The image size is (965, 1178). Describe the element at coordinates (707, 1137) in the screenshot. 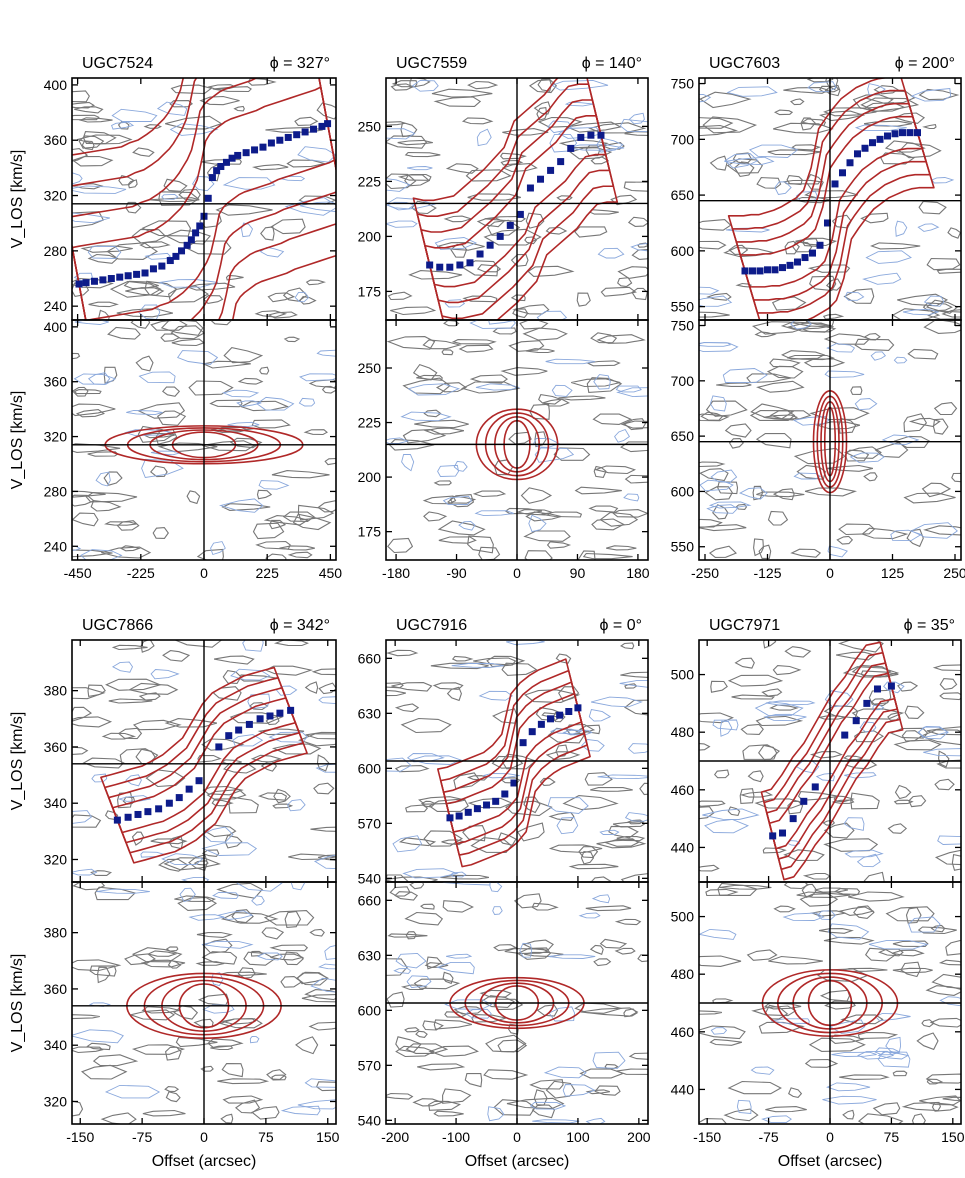

I see `x-tick-label: -150` at that location.